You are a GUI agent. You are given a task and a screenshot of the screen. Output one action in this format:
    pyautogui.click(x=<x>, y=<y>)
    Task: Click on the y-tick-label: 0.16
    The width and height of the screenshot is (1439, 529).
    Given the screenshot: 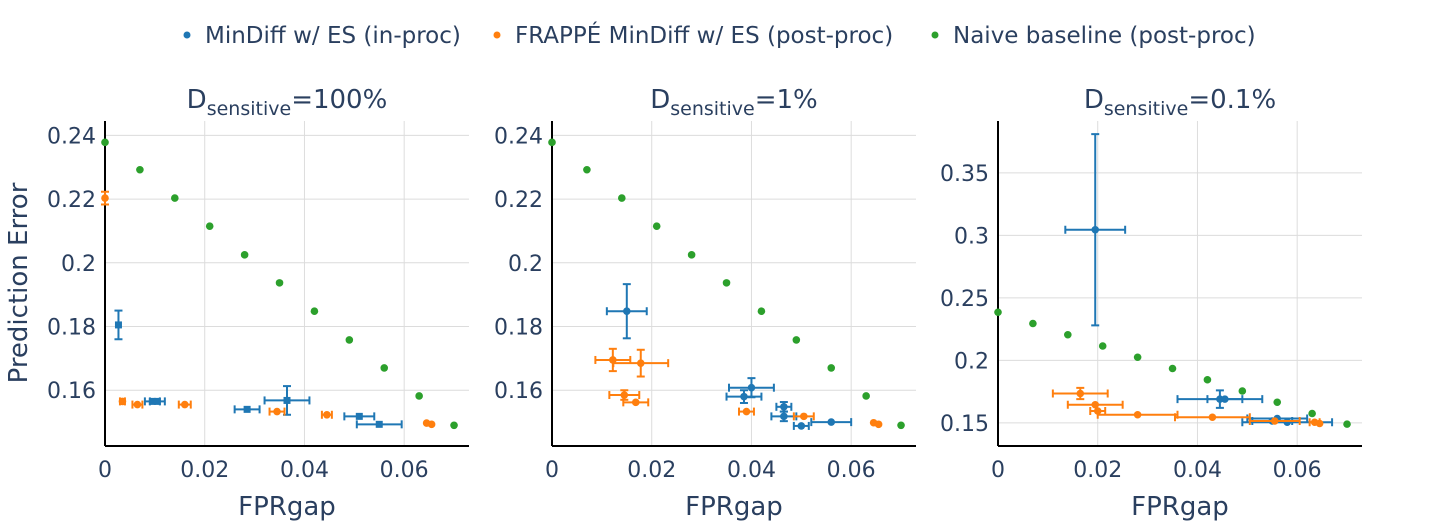 What is the action you would take?
    pyautogui.click(x=518, y=391)
    